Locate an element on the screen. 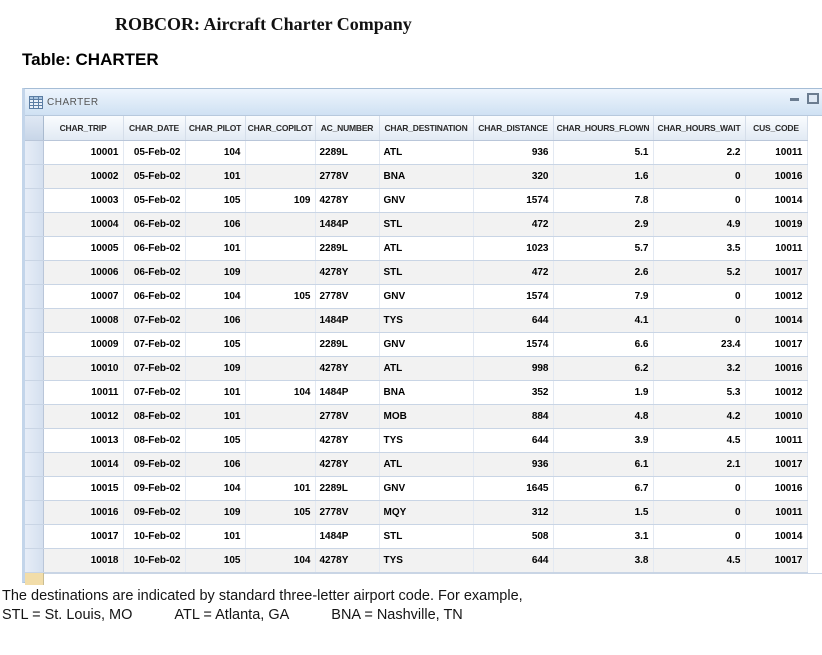 The width and height of the screenshot is (822, 655). cell-trip: 10014 is located at coordinates (83, 464).